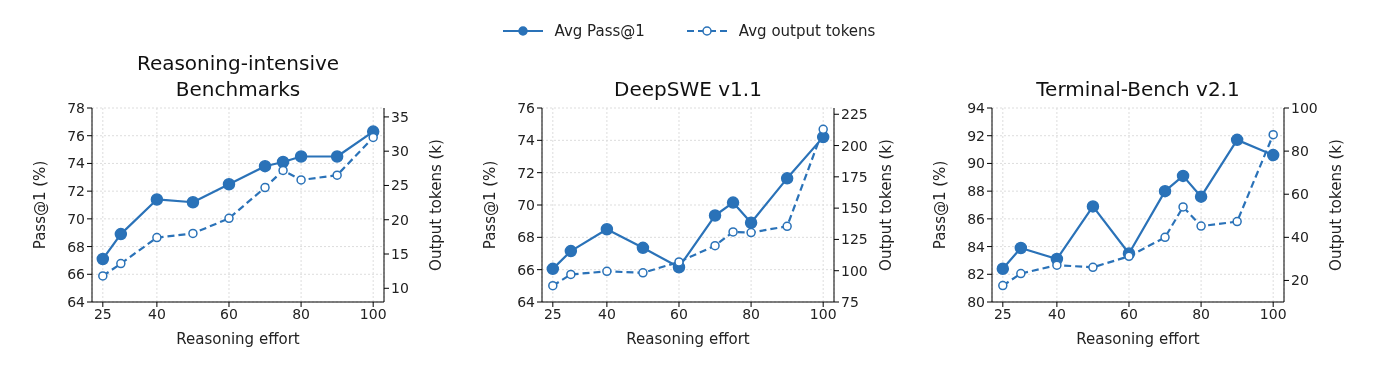 This screenshot has height=368, width=1379. What do you see at coordinates (400, 151) in the screenshot?
I see `y2-tick-label: 30` at bounding box center [400, 151].